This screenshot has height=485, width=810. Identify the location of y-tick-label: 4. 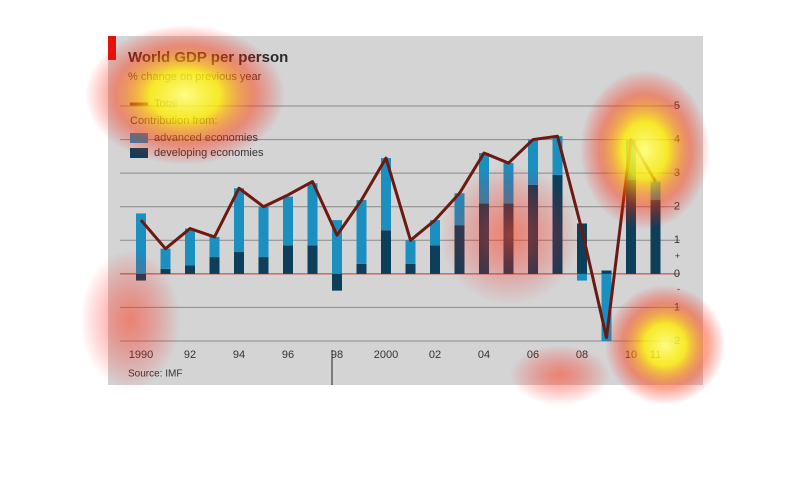
(677, 139).